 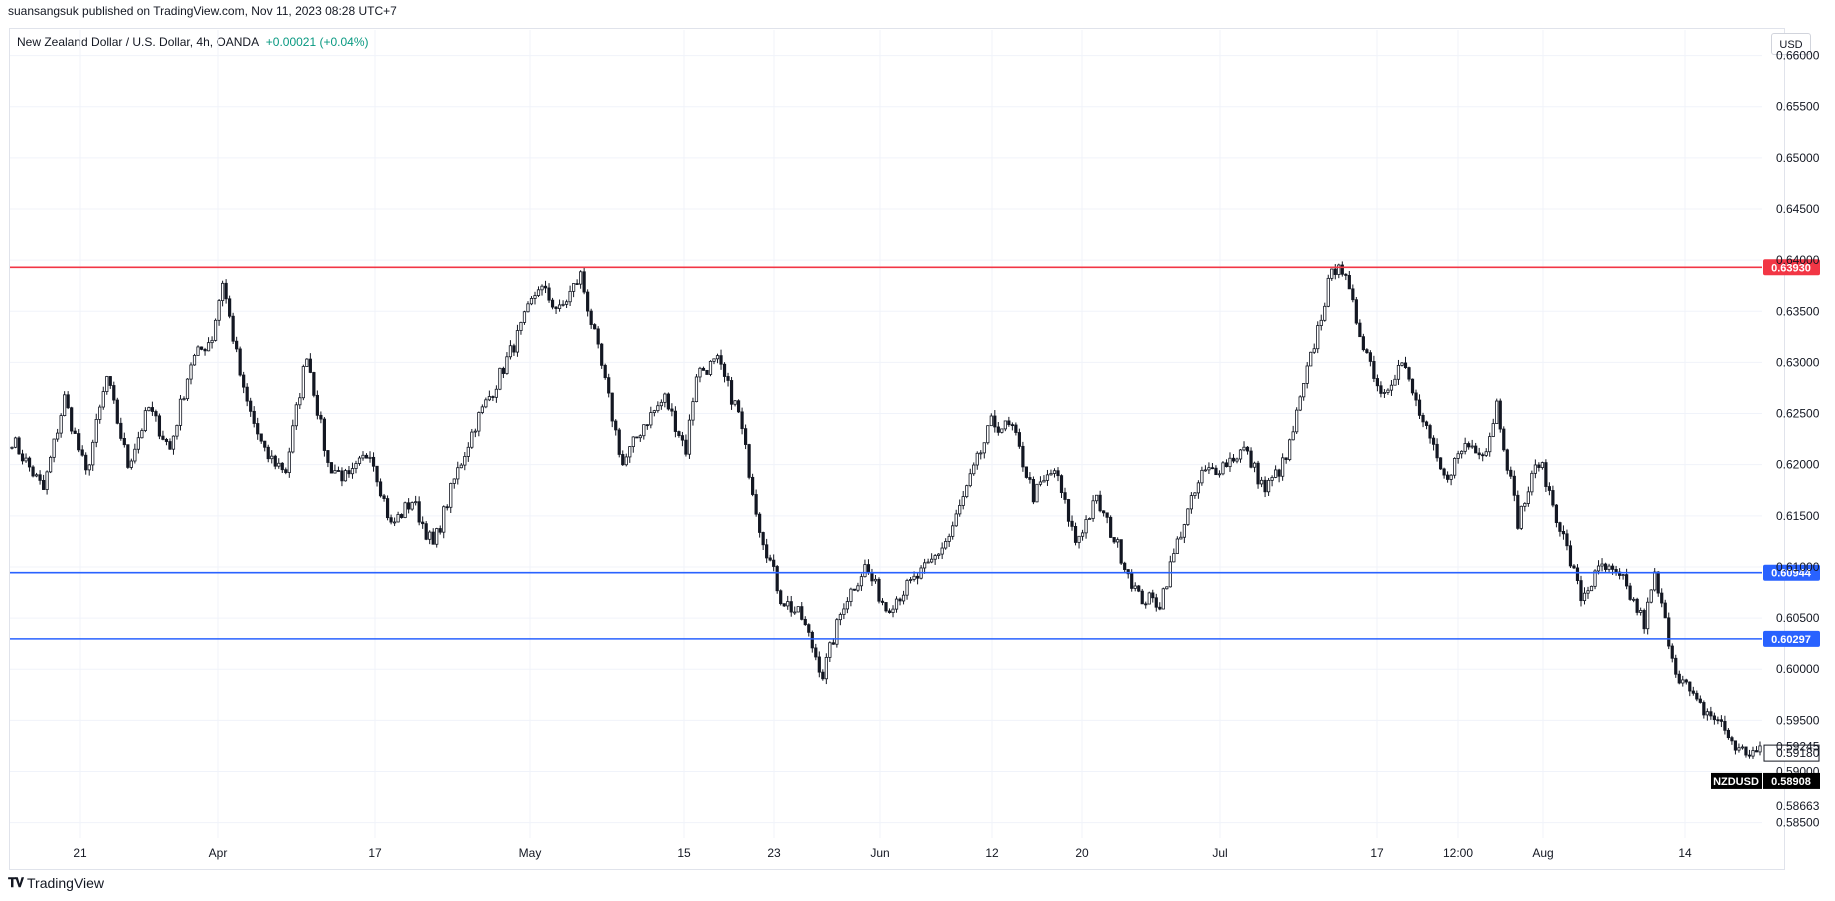 What do you see at coordinates (56, 883) in the screenshot?
I see `tradingview-brand: 𝐓𝐕 TradingView` at bounding box center [56, 883].